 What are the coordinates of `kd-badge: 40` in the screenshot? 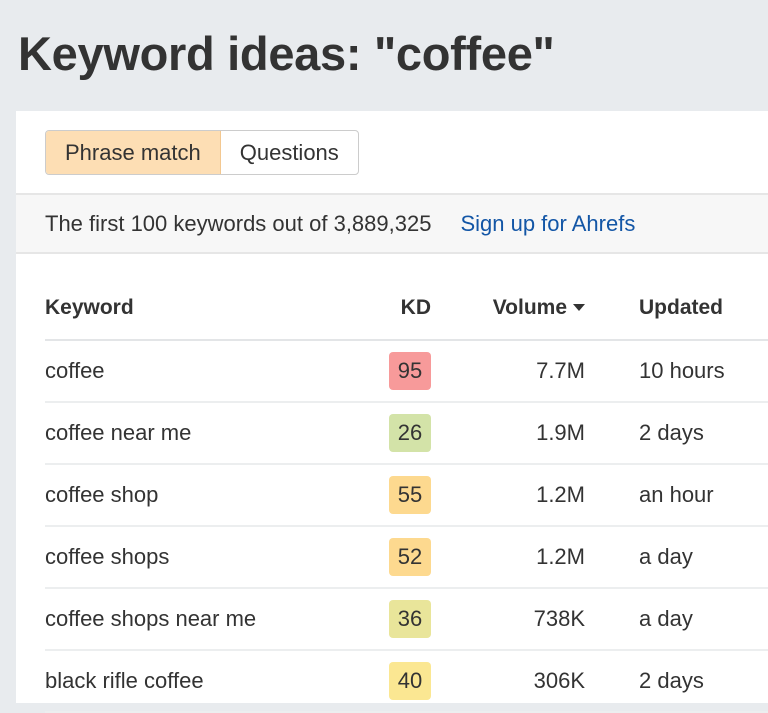 It's located at (410, 681).